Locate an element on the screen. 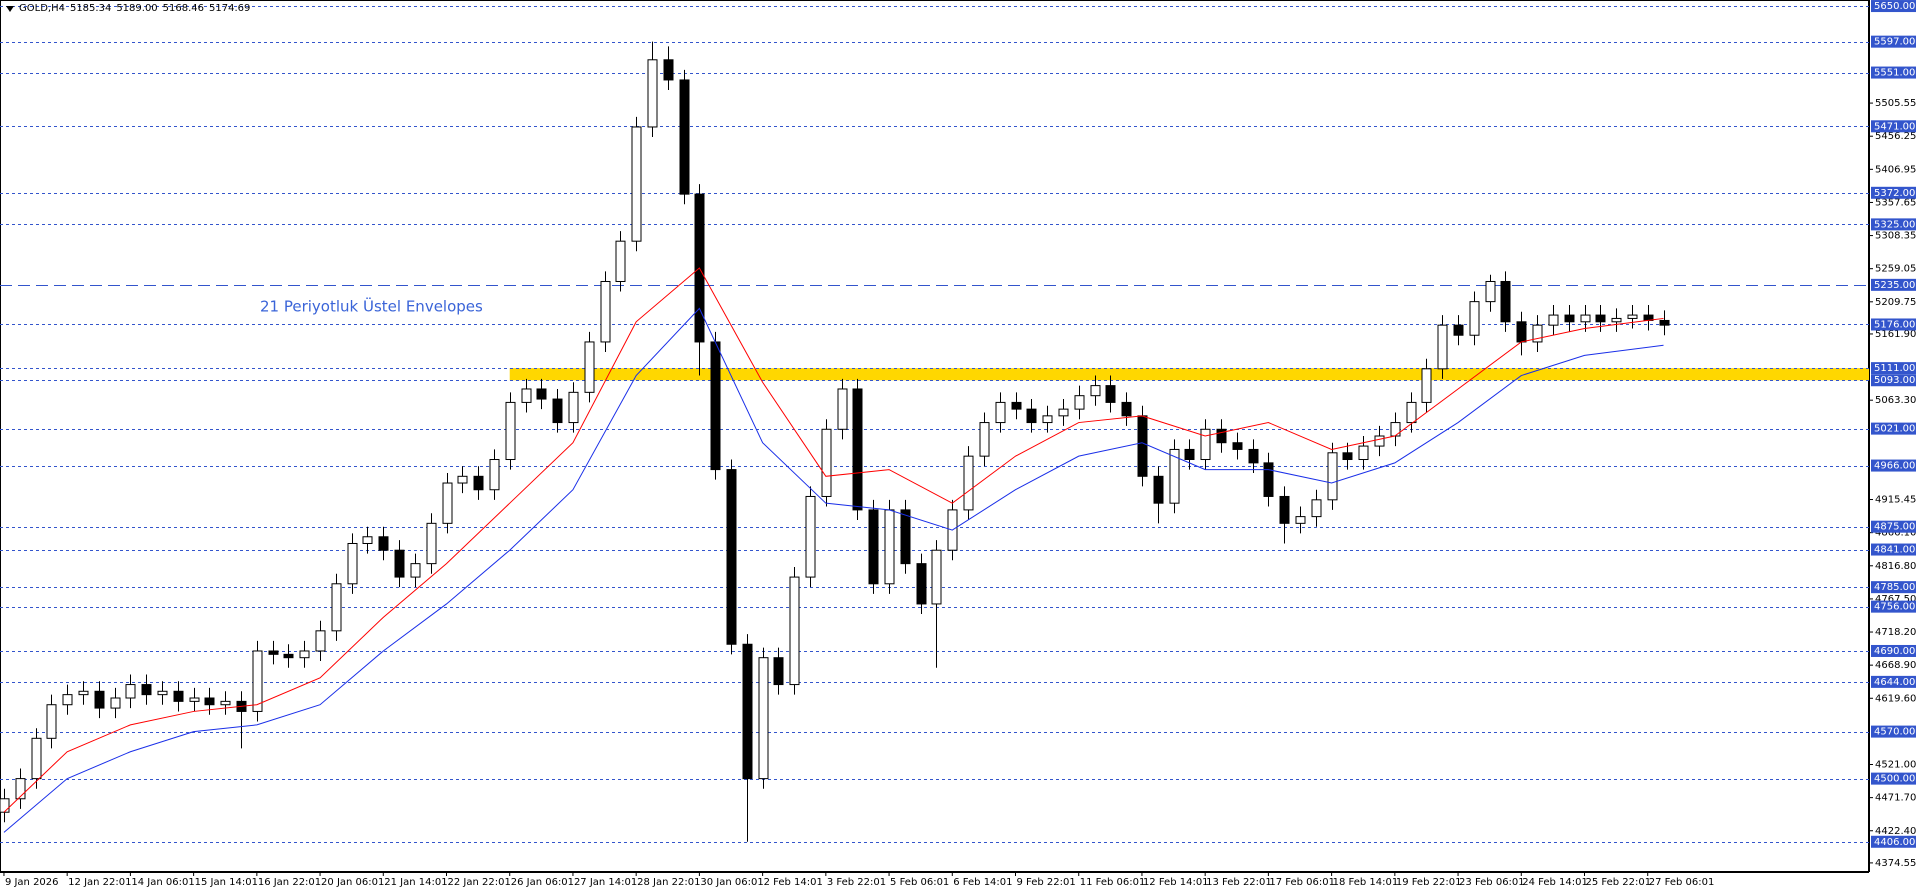 This screenshot has width=1916, height=892. x-tick-label: 20 Jan 06:01 is located at coordinates (352, 882).